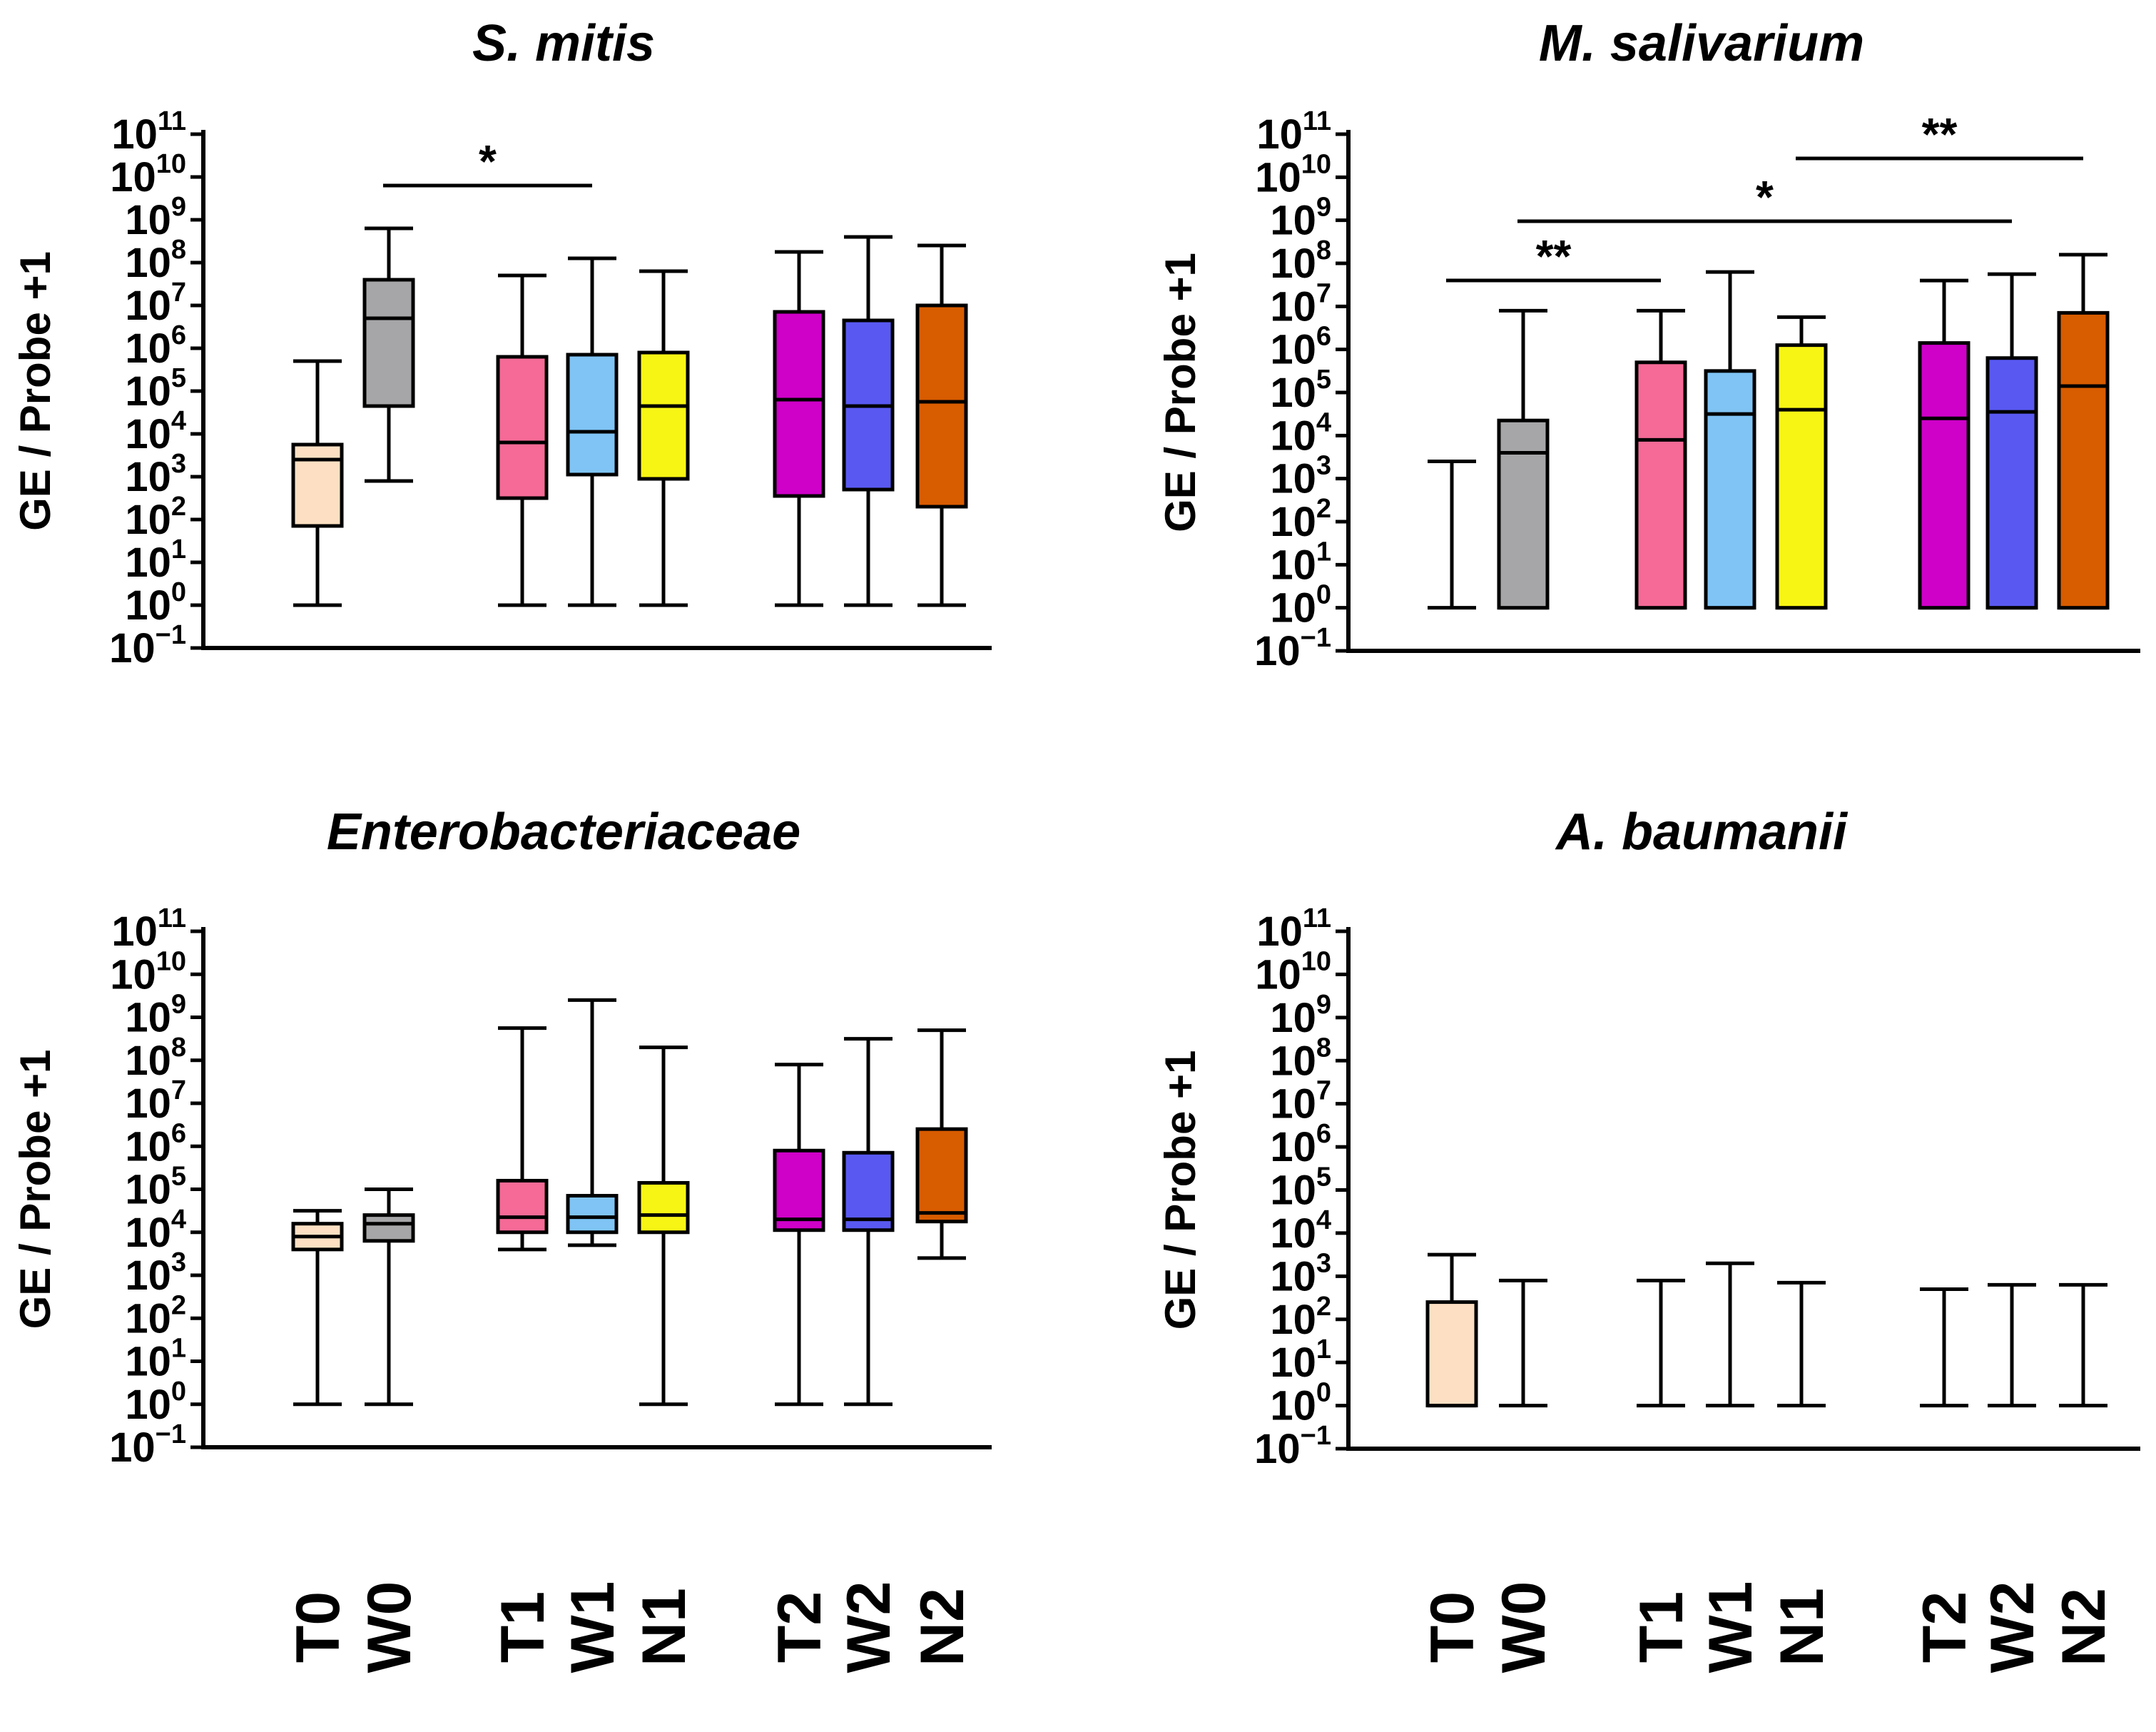 This screenshot has width=2156, height=1732. Describe the element at coordinates (563, 832) in the screenshot. I see `chart-title: Enterobacteriaceae` at that location.